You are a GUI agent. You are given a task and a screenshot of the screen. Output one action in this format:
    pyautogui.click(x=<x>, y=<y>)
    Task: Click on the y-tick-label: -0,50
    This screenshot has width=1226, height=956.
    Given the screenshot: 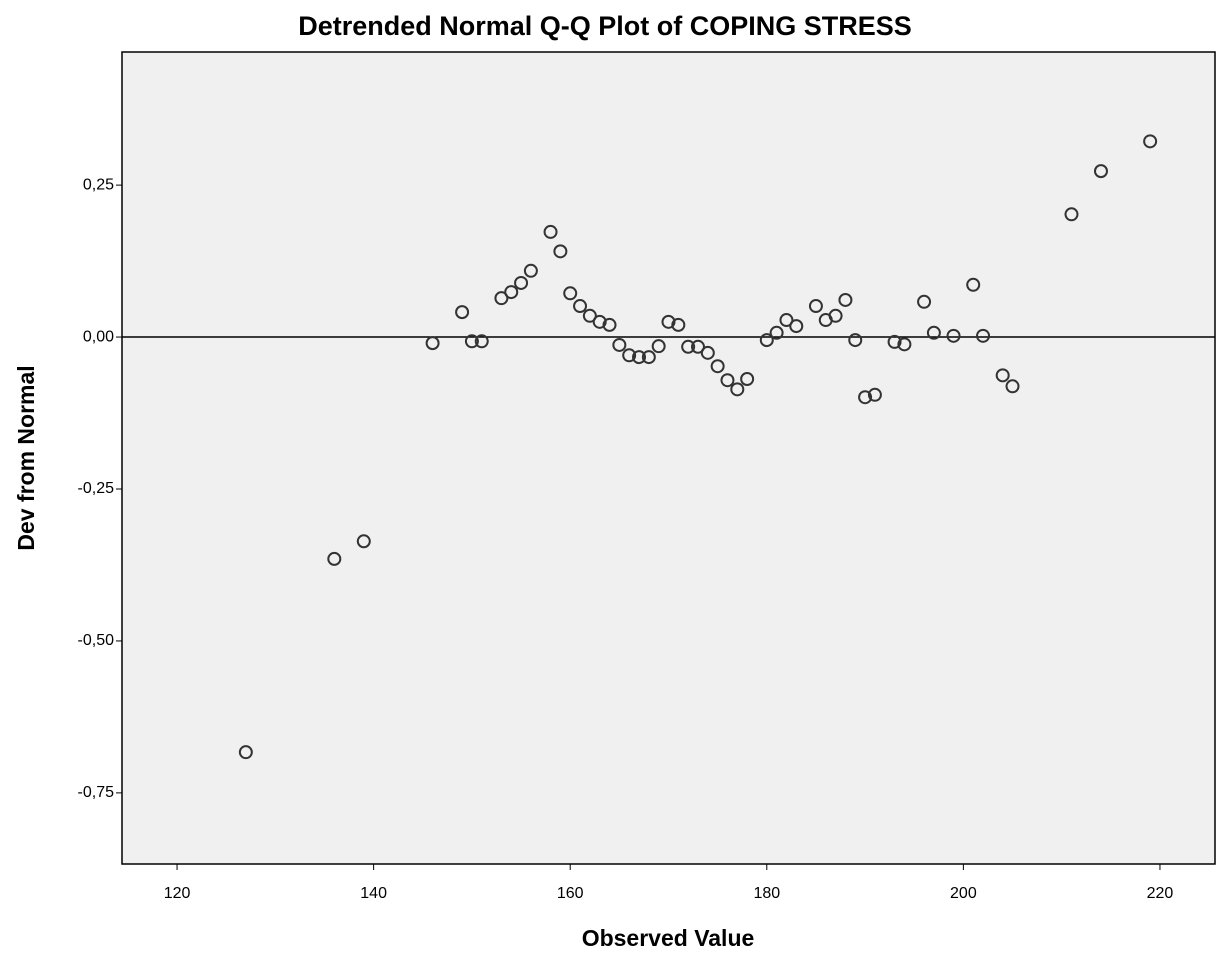 What is the action you would take?
    pyautogui.click(x=96, y=640)
    